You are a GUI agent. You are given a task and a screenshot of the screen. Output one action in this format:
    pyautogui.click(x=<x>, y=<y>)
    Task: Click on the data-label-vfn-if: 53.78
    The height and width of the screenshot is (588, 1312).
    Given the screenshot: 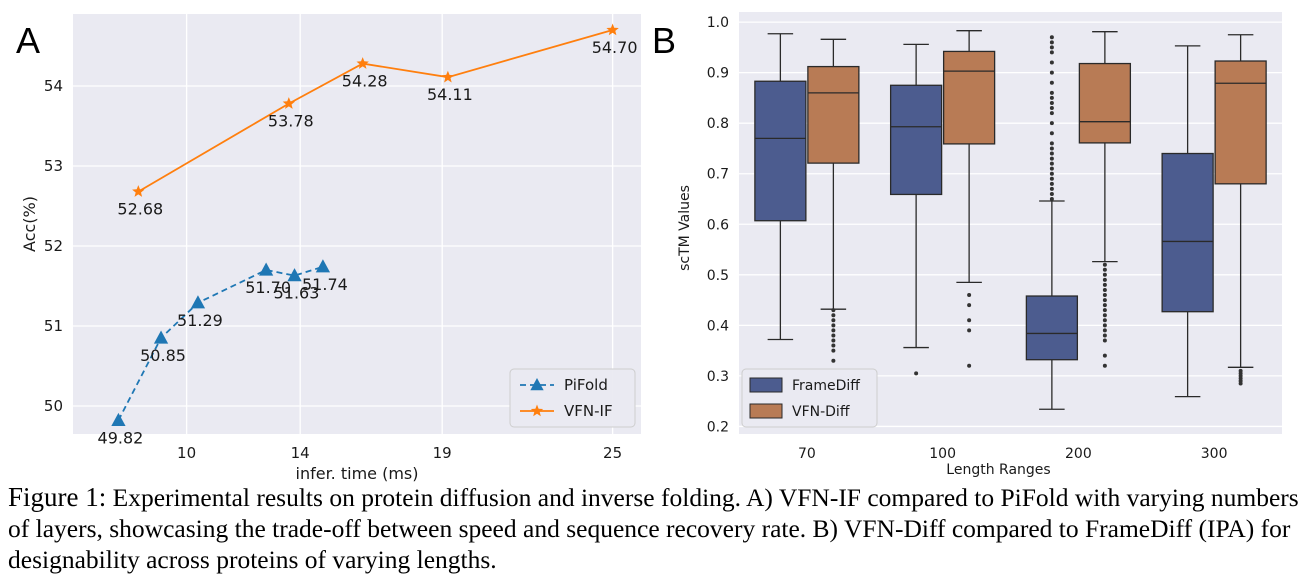 What is the action you would take?
    pyautogui.click(x=291, y=121)
    